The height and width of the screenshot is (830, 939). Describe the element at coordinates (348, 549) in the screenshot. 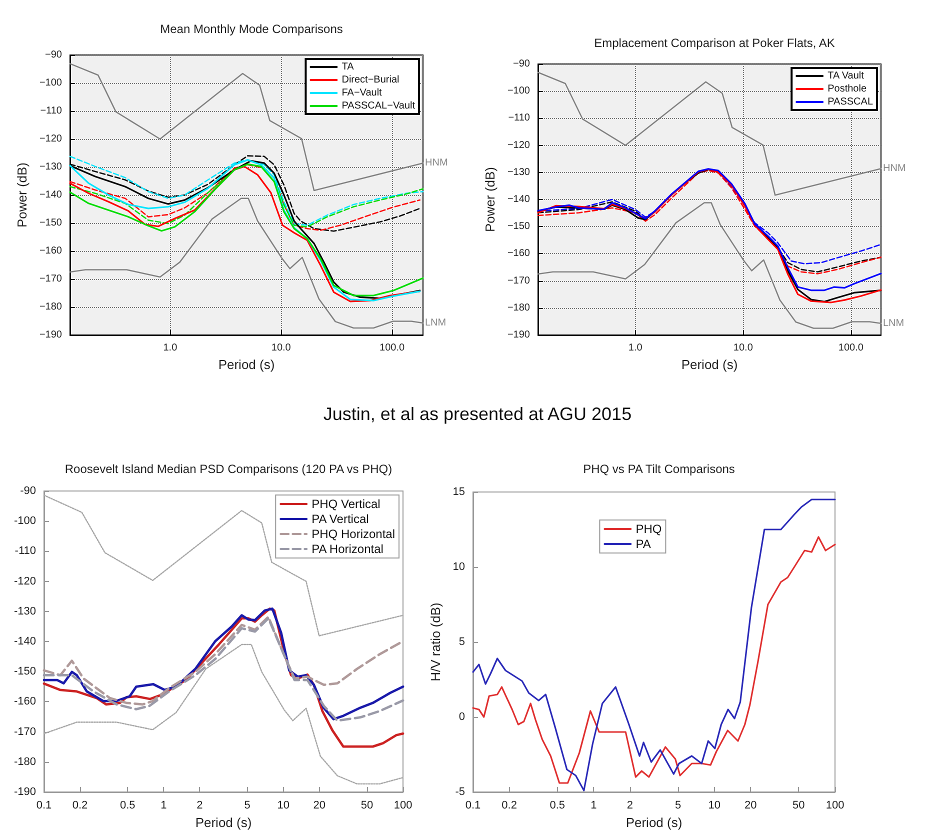

I see `legend-label: PA Horizontal` at that location.